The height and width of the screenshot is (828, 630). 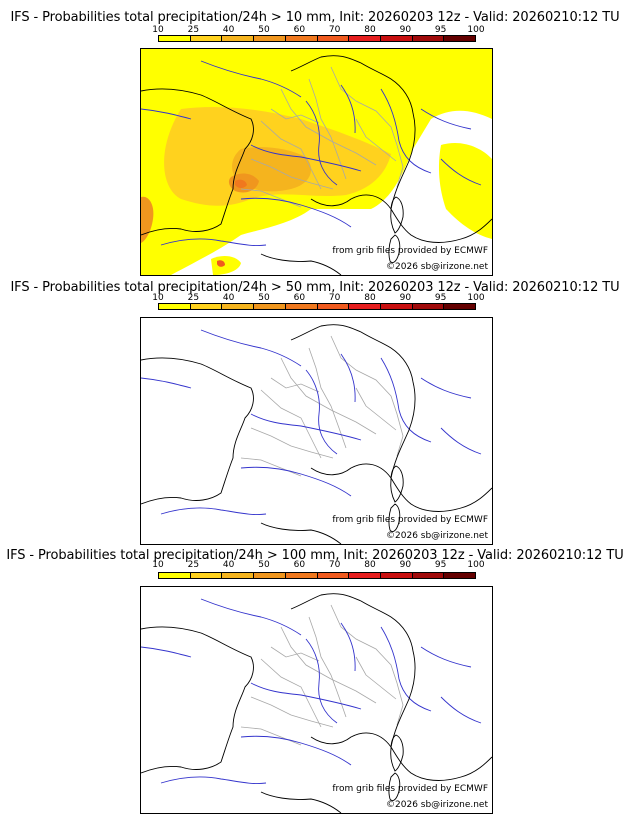 I want to click on copyright-credit: ©2026 sb@irizone.net, so click(x=437, y=805).